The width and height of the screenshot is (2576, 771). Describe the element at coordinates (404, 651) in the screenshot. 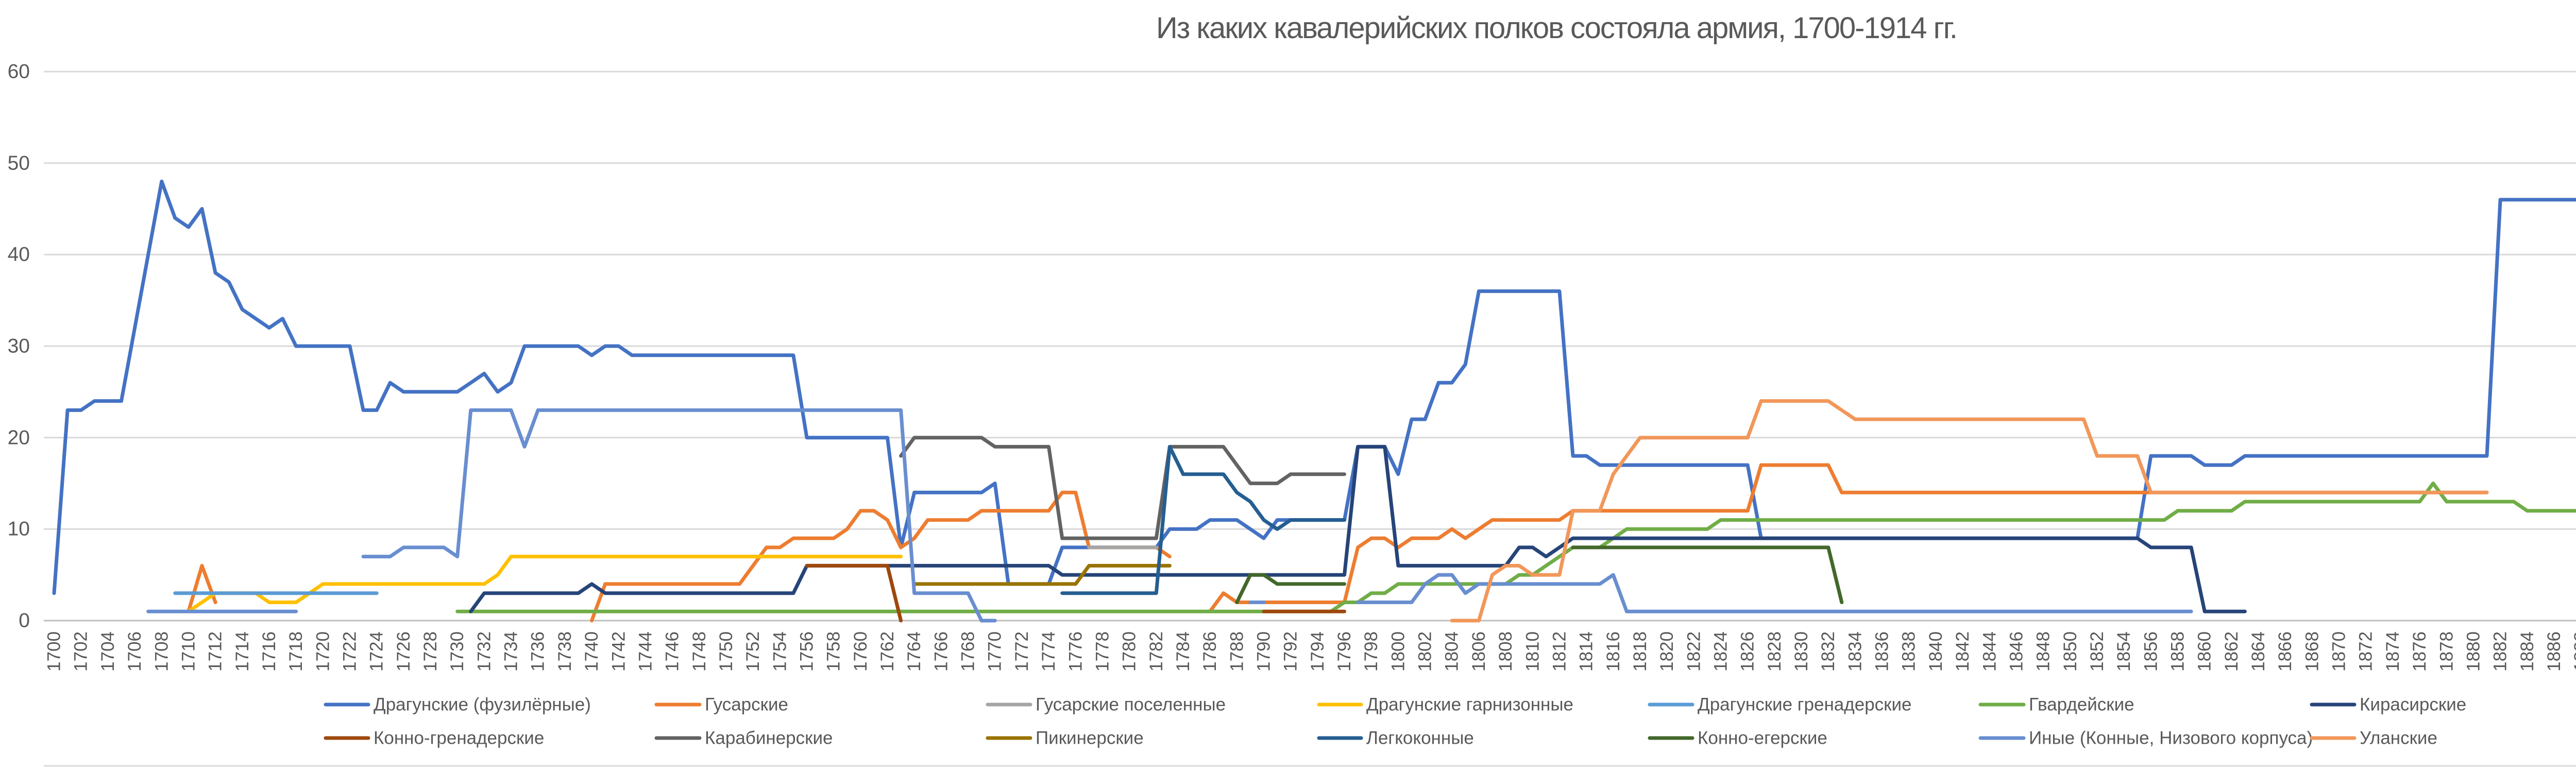

I see `svg-text: 1726` at that location.